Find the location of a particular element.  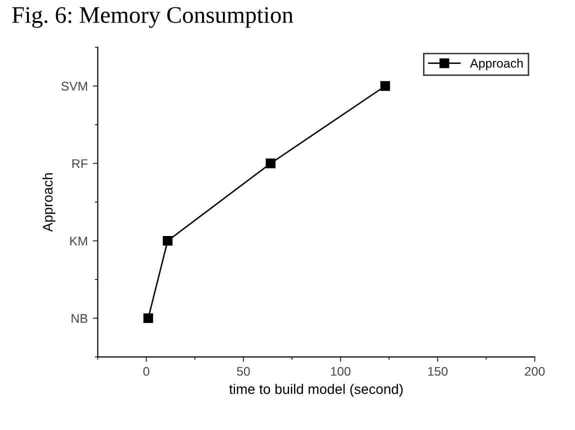

x-tick-label: 50 is located at coordinates (243, 371).